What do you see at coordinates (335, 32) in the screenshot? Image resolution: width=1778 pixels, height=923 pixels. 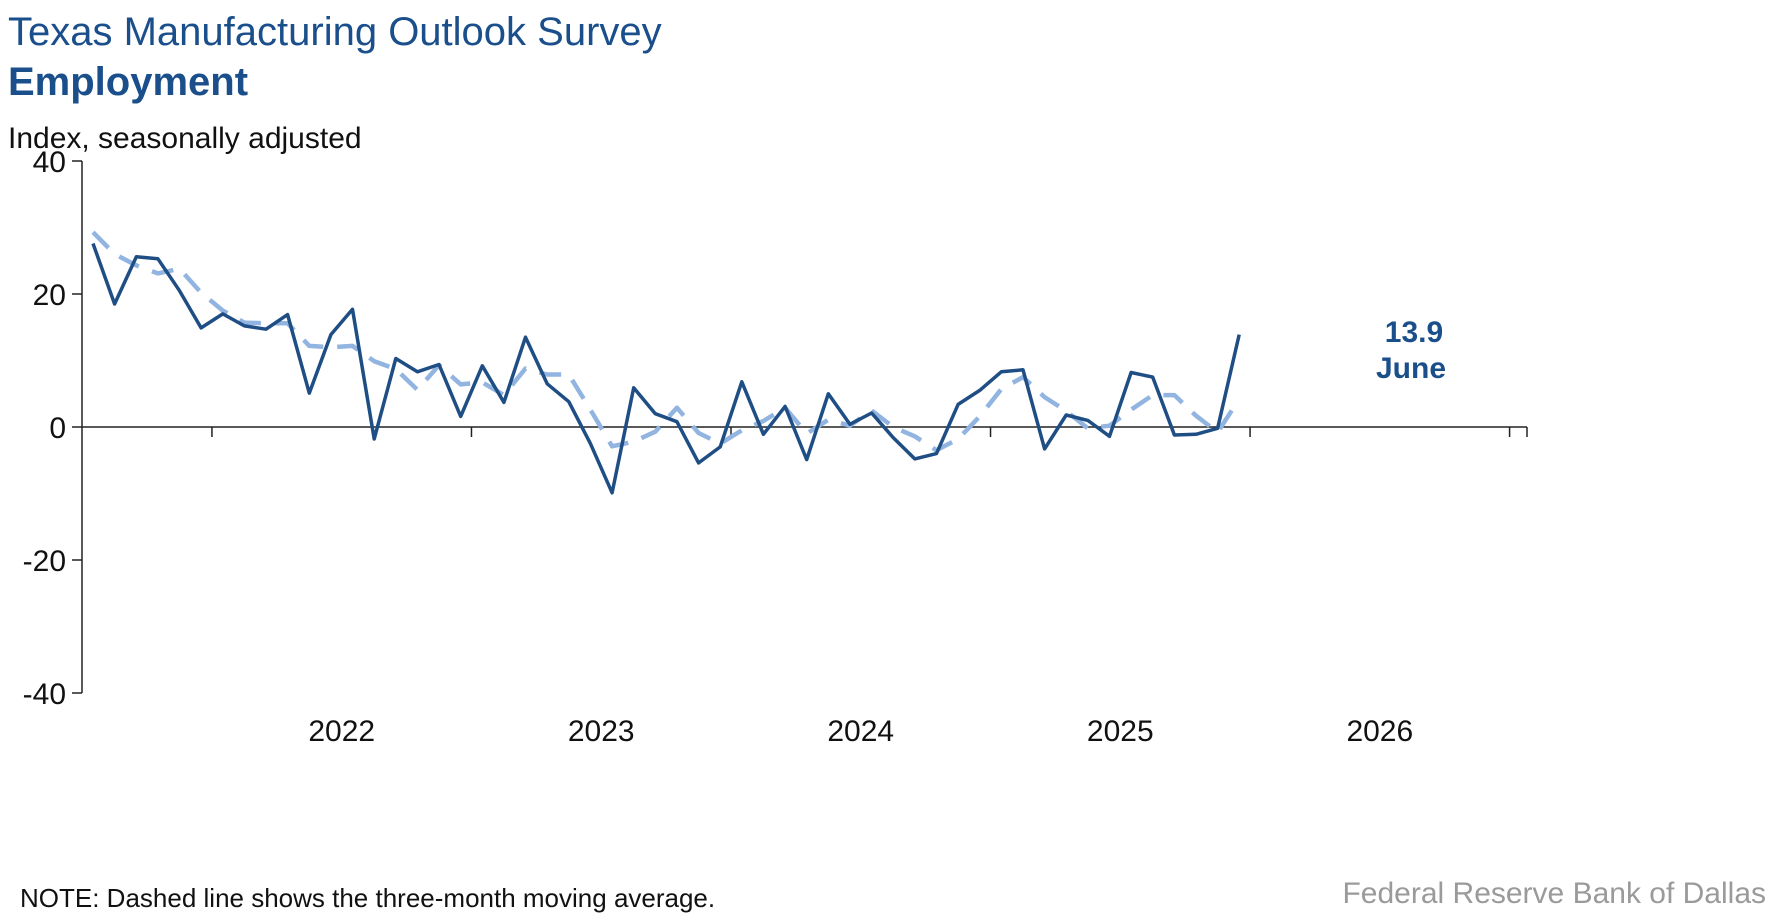 I see `chart-title: Texas Manufacturing Outlook Survey` at bounding box center [335, 32].